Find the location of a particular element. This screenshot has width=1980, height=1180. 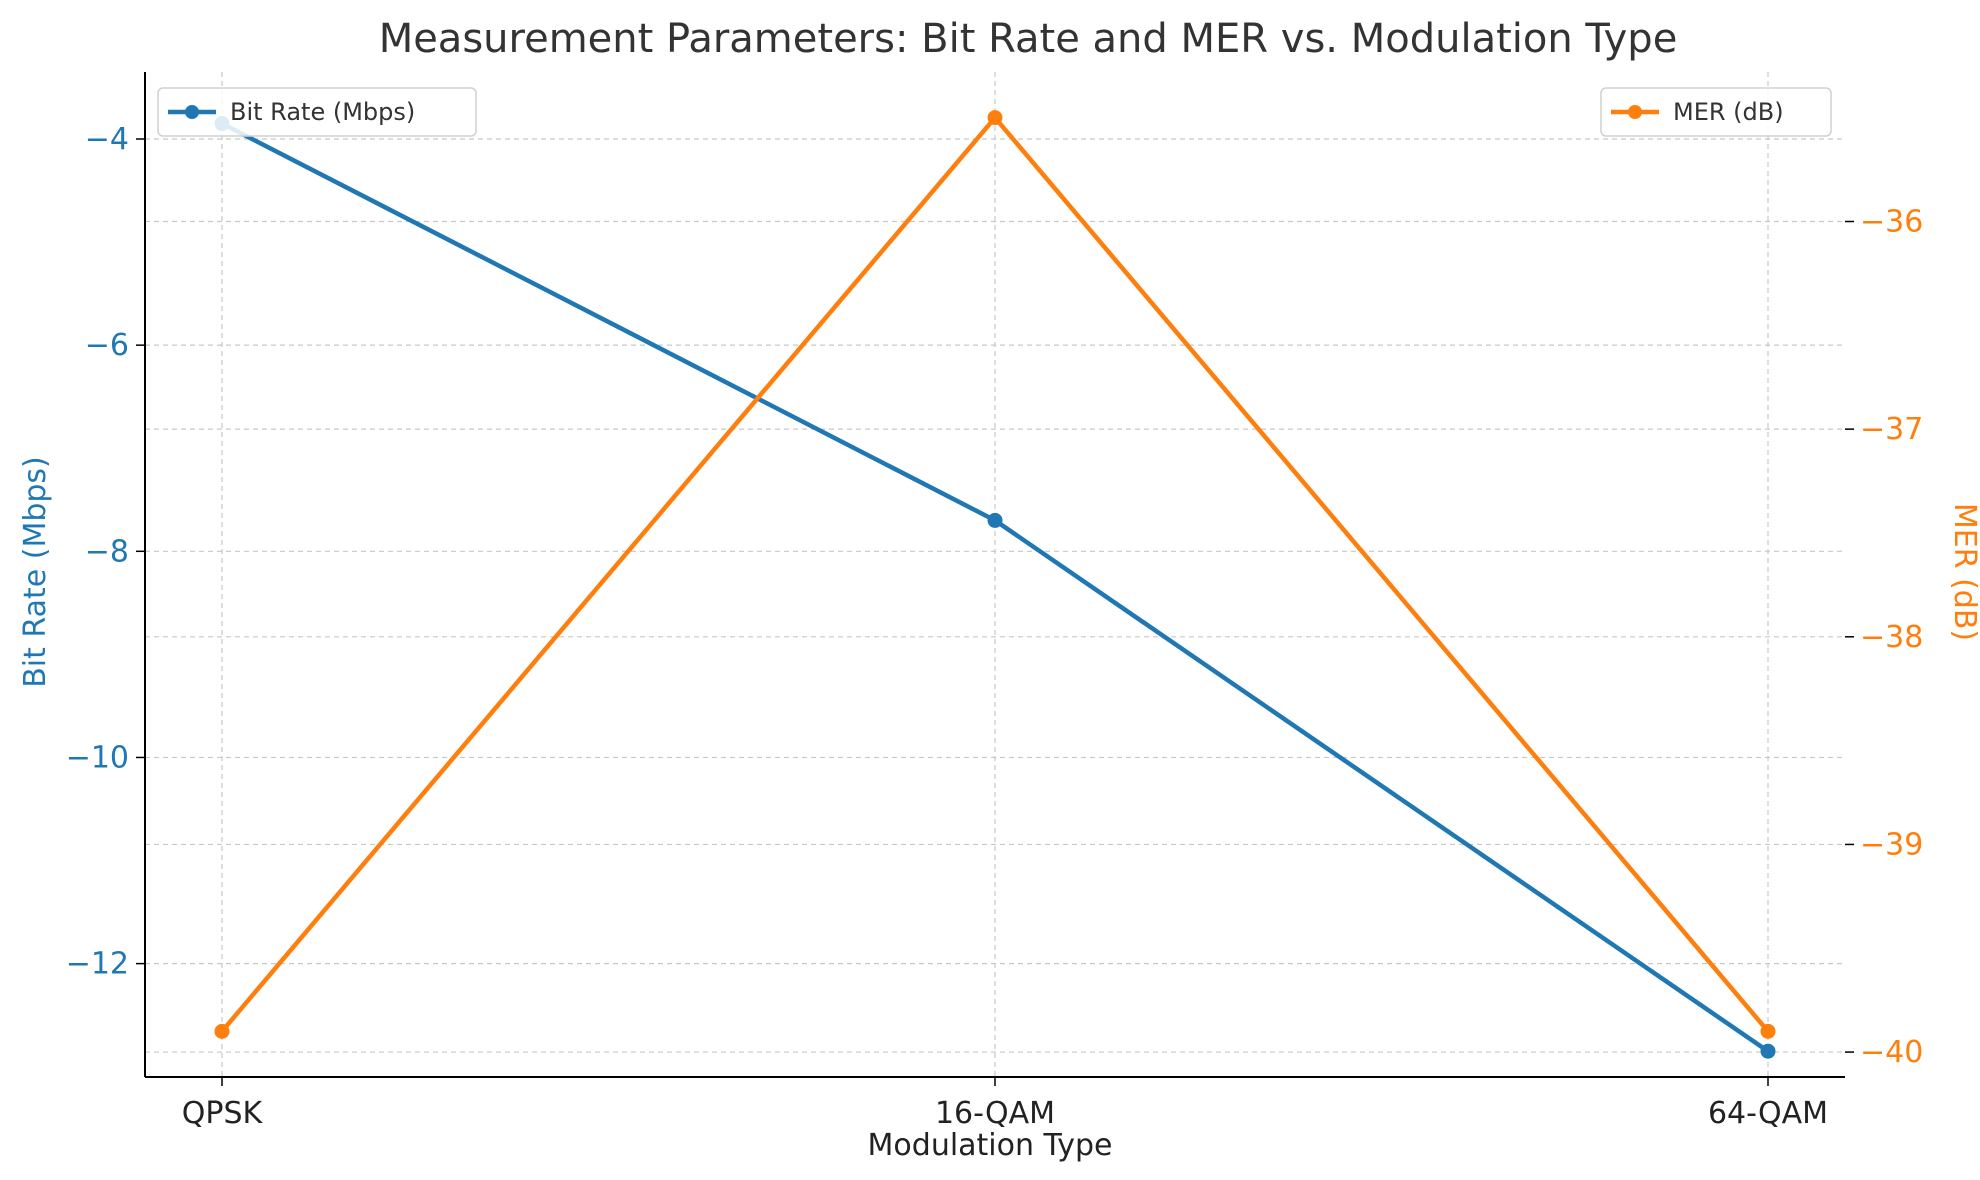

y-right-tick-label-1: −37 is located at coordinates (1891, 429).